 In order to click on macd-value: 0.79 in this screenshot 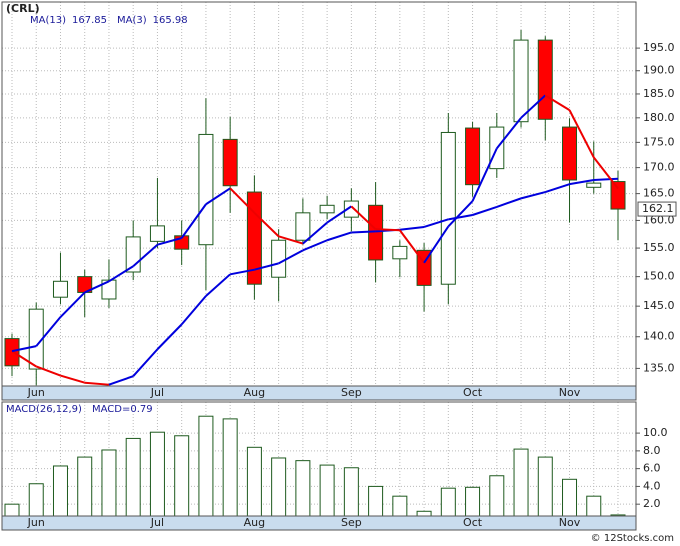, I will do `click(141, 409)`.